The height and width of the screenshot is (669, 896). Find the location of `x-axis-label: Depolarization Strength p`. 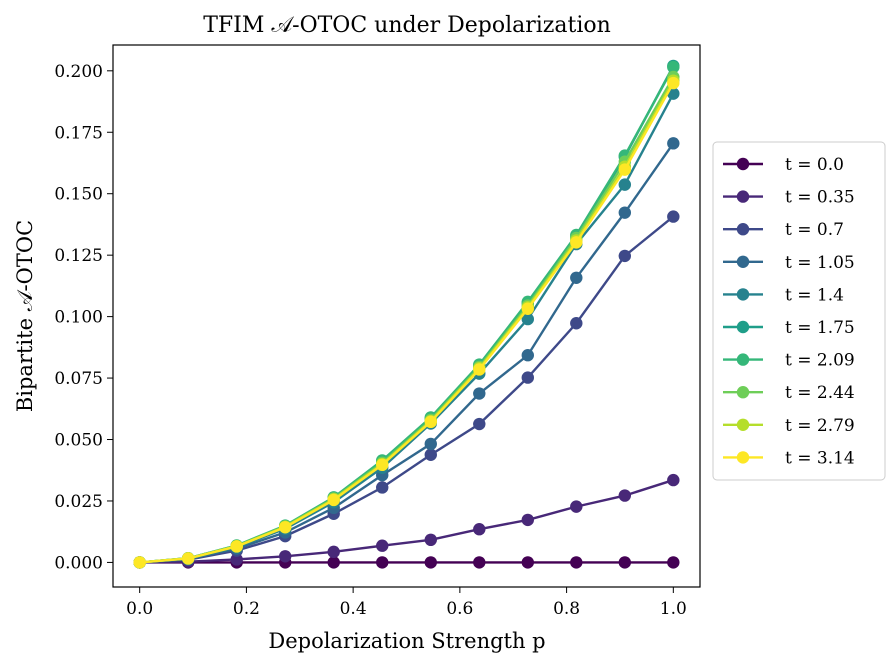

x-axis-label: Depolarization Strength p is located at coordinates (406, 641).